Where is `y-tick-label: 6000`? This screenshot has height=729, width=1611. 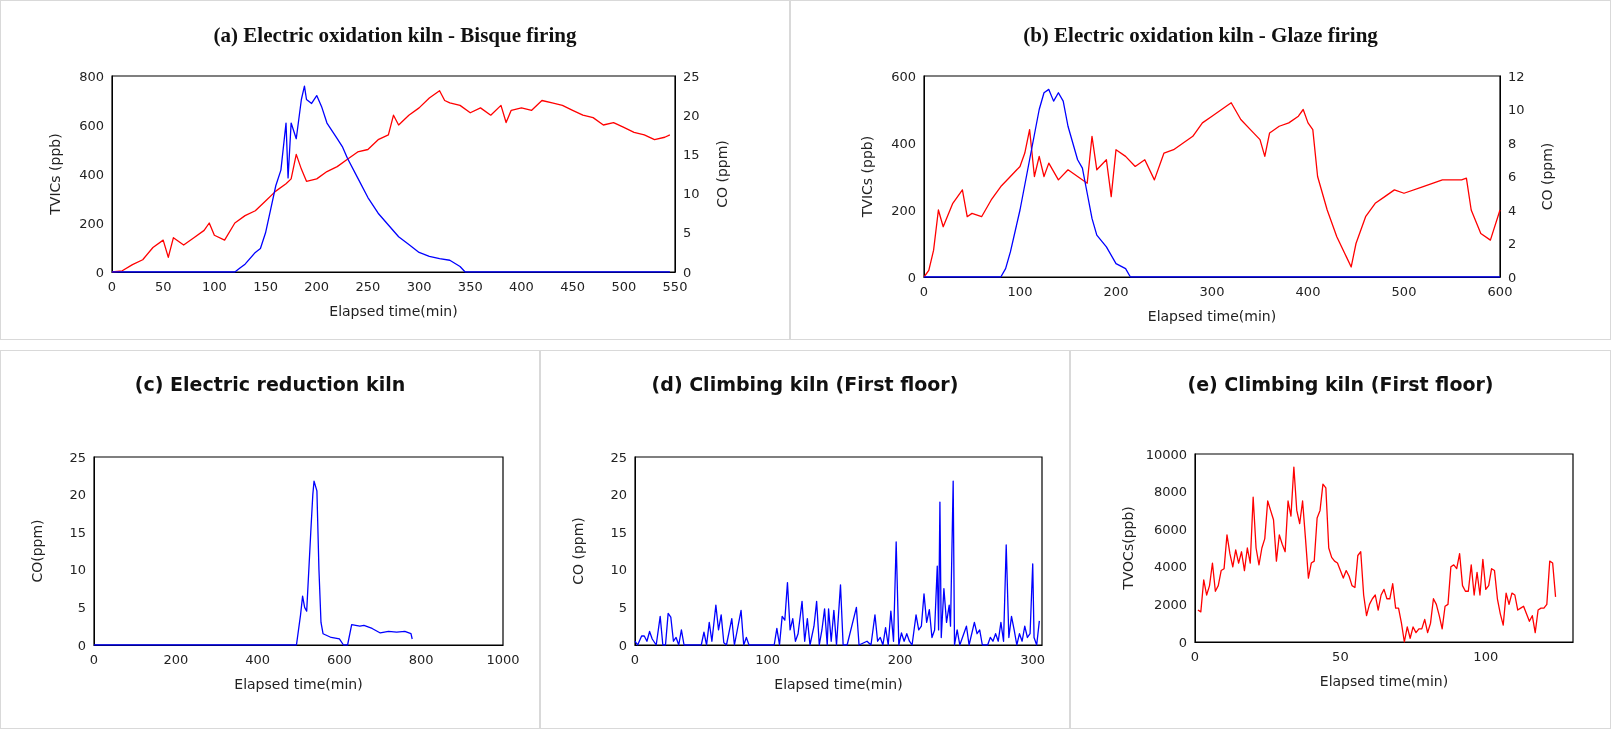 y-tick-label: 6000 is located at coordinates (1170, 529).